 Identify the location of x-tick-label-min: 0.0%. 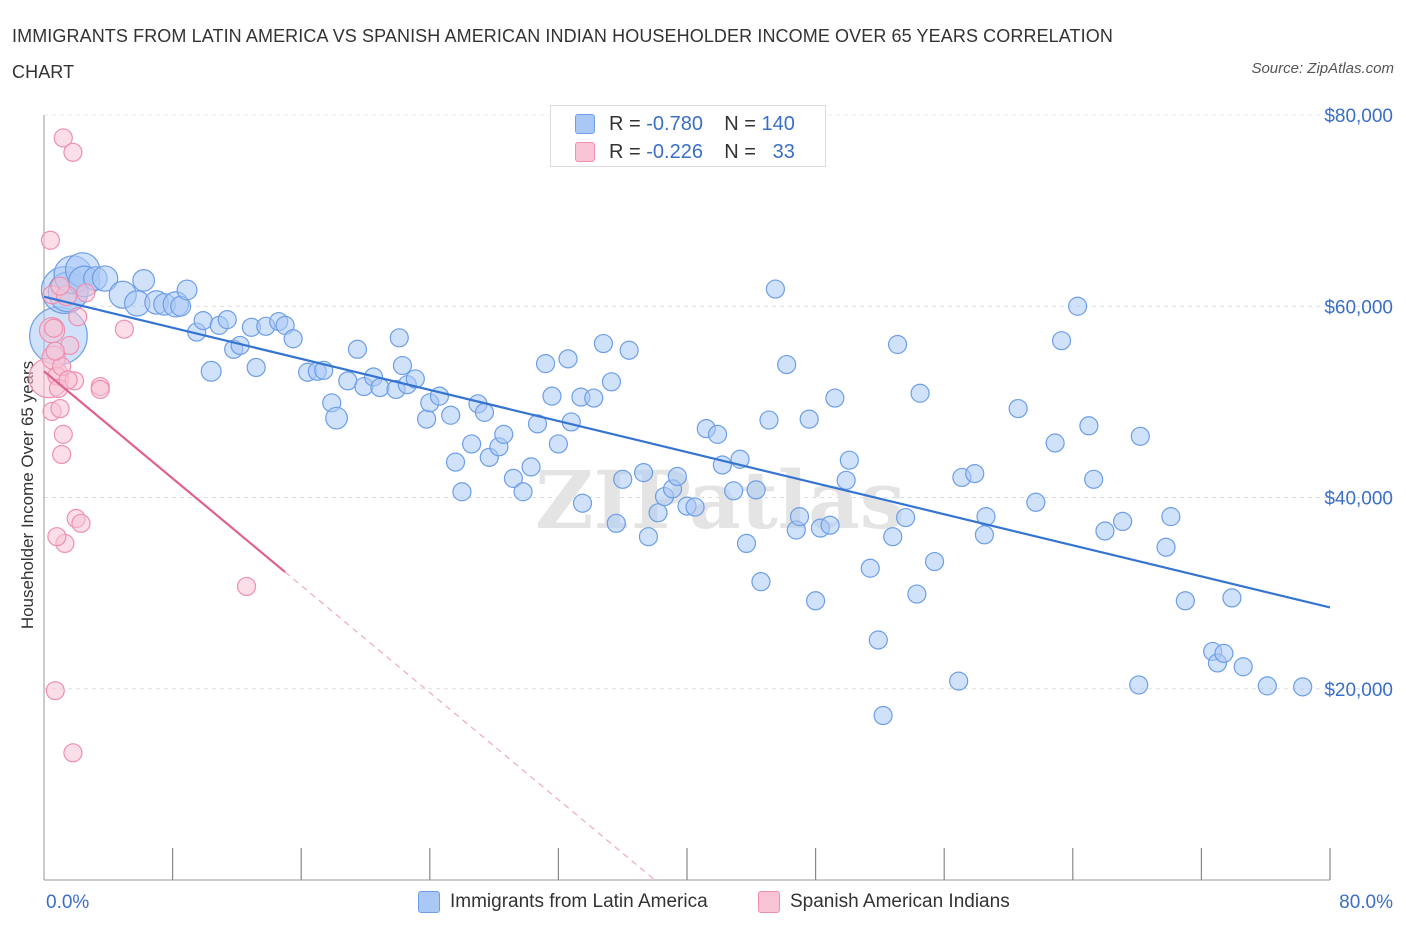
(67, 902).